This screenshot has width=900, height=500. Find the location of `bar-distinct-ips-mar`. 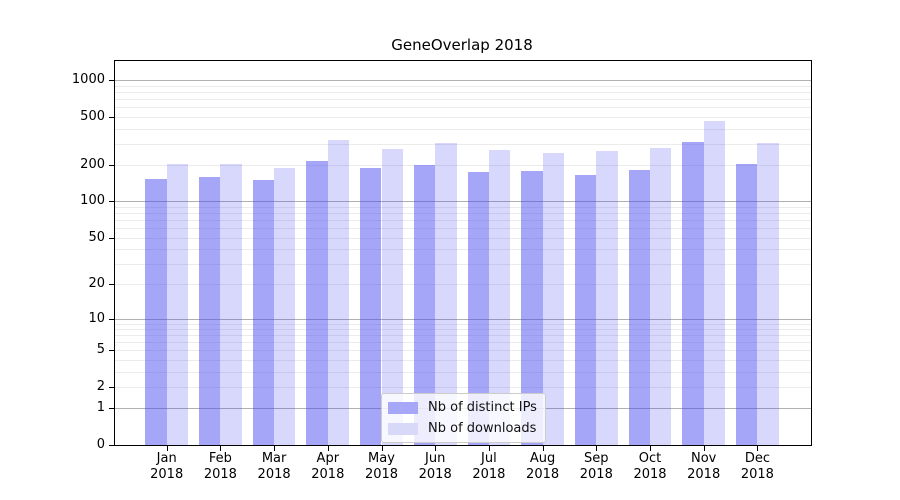

bar-distinct-ips-mar is located at coordinates (263, 312).